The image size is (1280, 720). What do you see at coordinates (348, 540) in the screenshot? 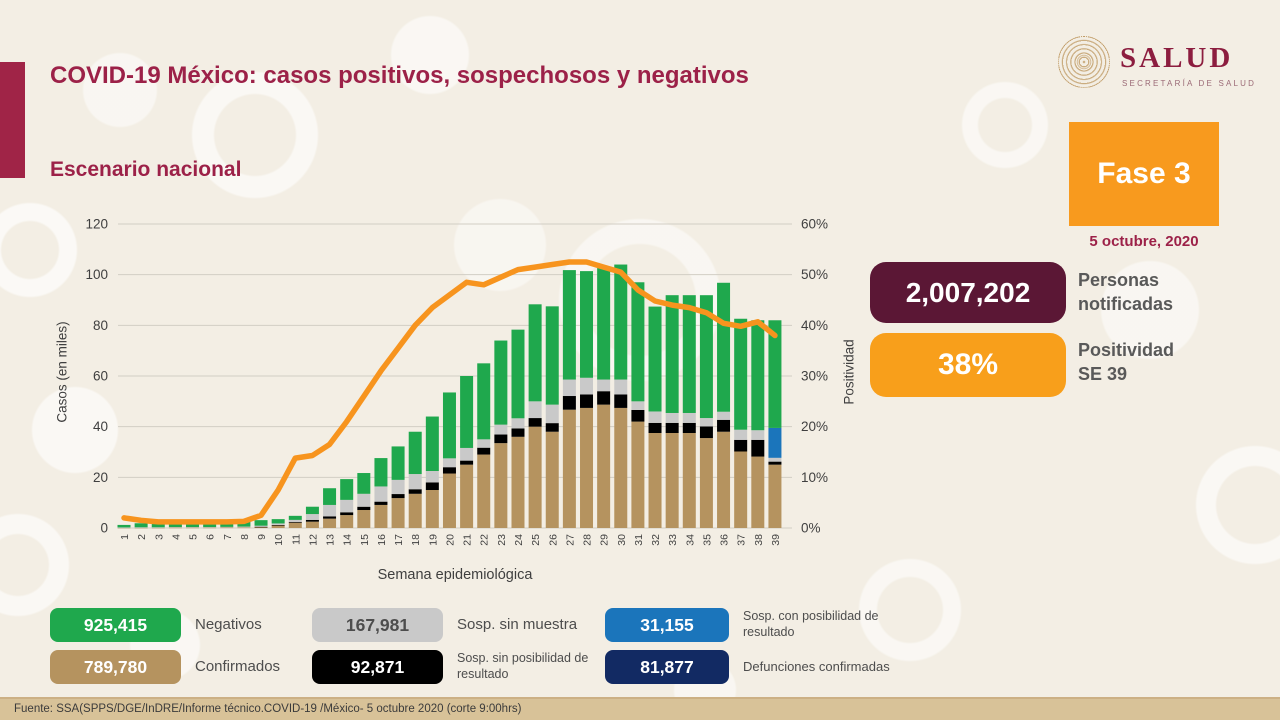
I see `x-tick: 14` at bounding box center [348, 540].